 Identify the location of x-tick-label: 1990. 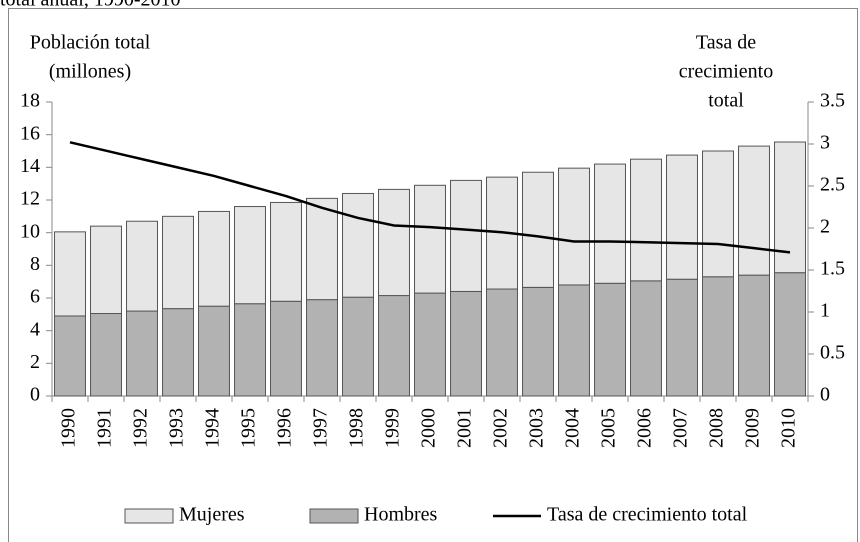
(69, 428).